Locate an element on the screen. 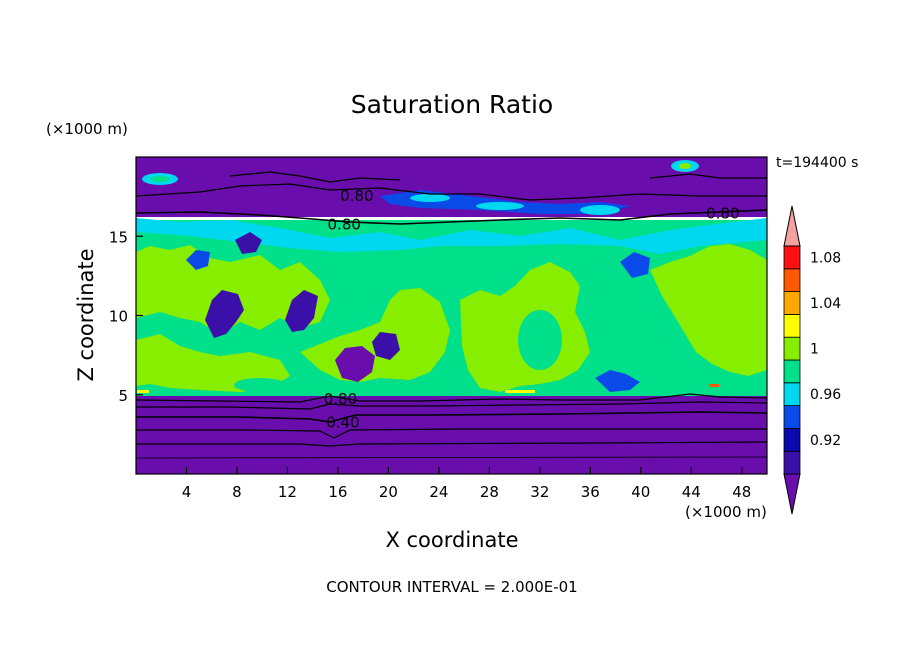 The height and width of the screenshot is (654, 904). x-tick-label: 12 is located at coordinates (287, 492).